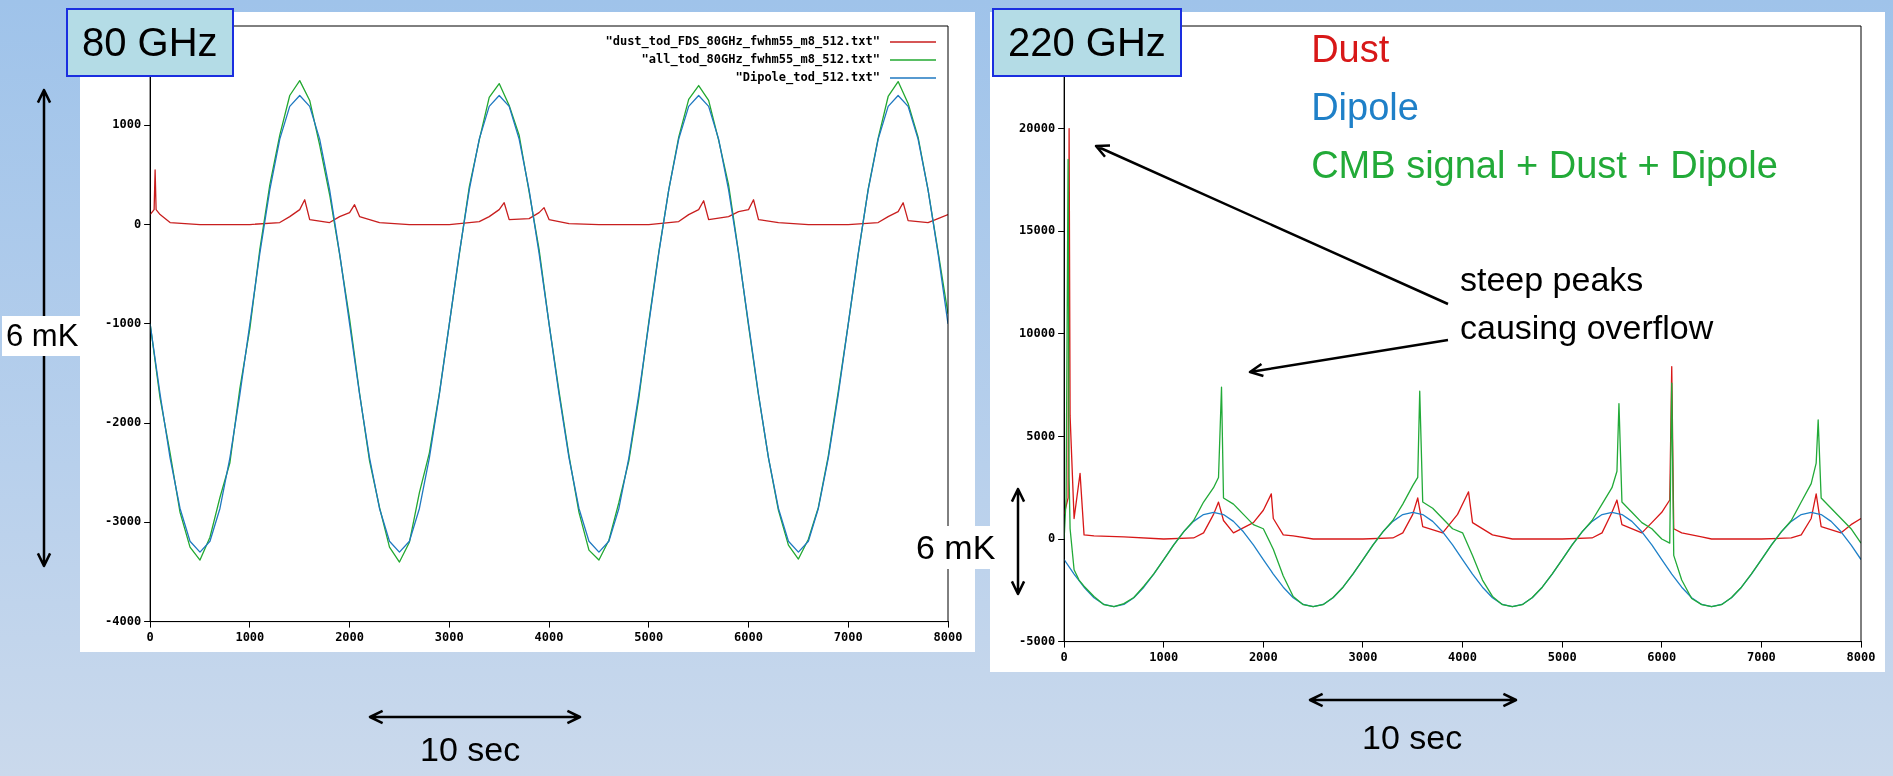 The width and height of the screenshot is (1893, 776). What do you see at coordinates (127, 124) in the screenshot?
I see `y-tick-label: 1000` at bounding box center [127, 124].